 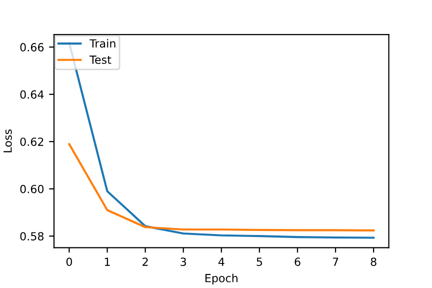 I want to click on y-tick-label: 0.58, so click(x=32, y=236).